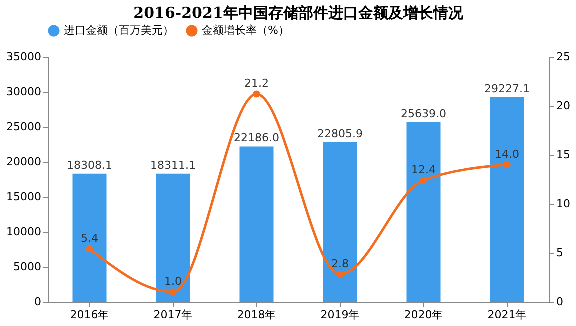 The width and height of the screenshot is (576, 326). What do you see at coordinates (340, 264) in the screenshot?
I see `data-label: 2.8` at bounding box center [340, 264].